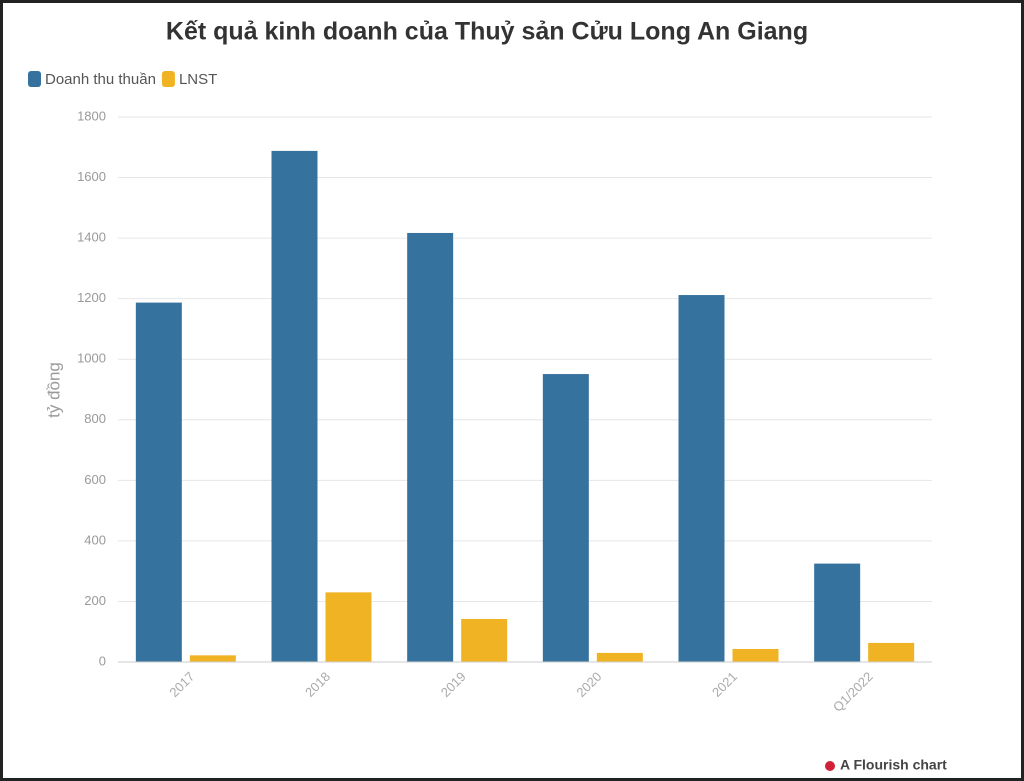 Image resolution: width=1024 pixels, height=781 pixels. I want to click on y-tick-label: 1400, so click(91, 237).